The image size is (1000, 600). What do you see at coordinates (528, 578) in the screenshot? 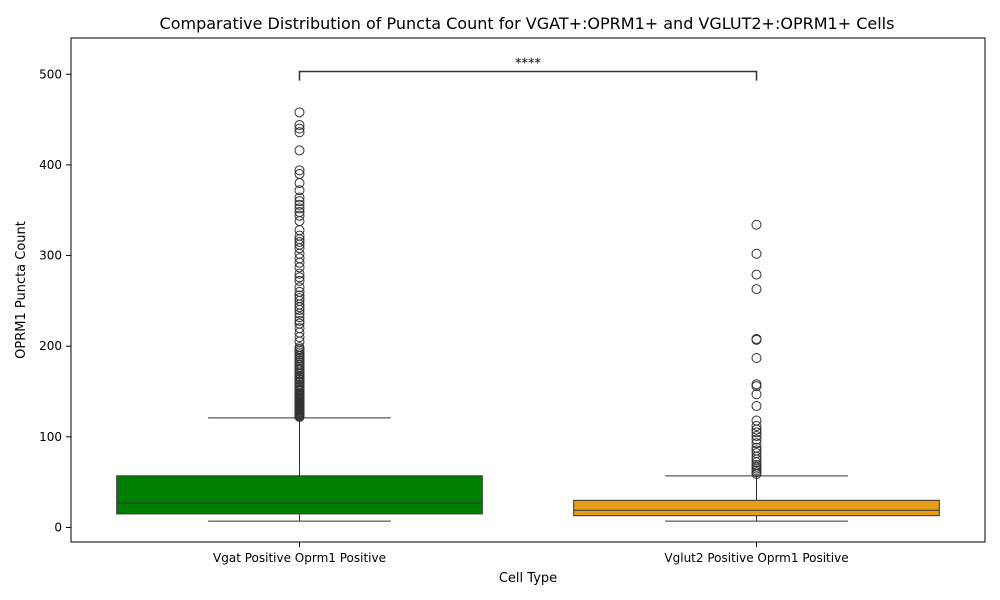
I see `x-axis-label: Cell Type` at bounding box center [528, 578].